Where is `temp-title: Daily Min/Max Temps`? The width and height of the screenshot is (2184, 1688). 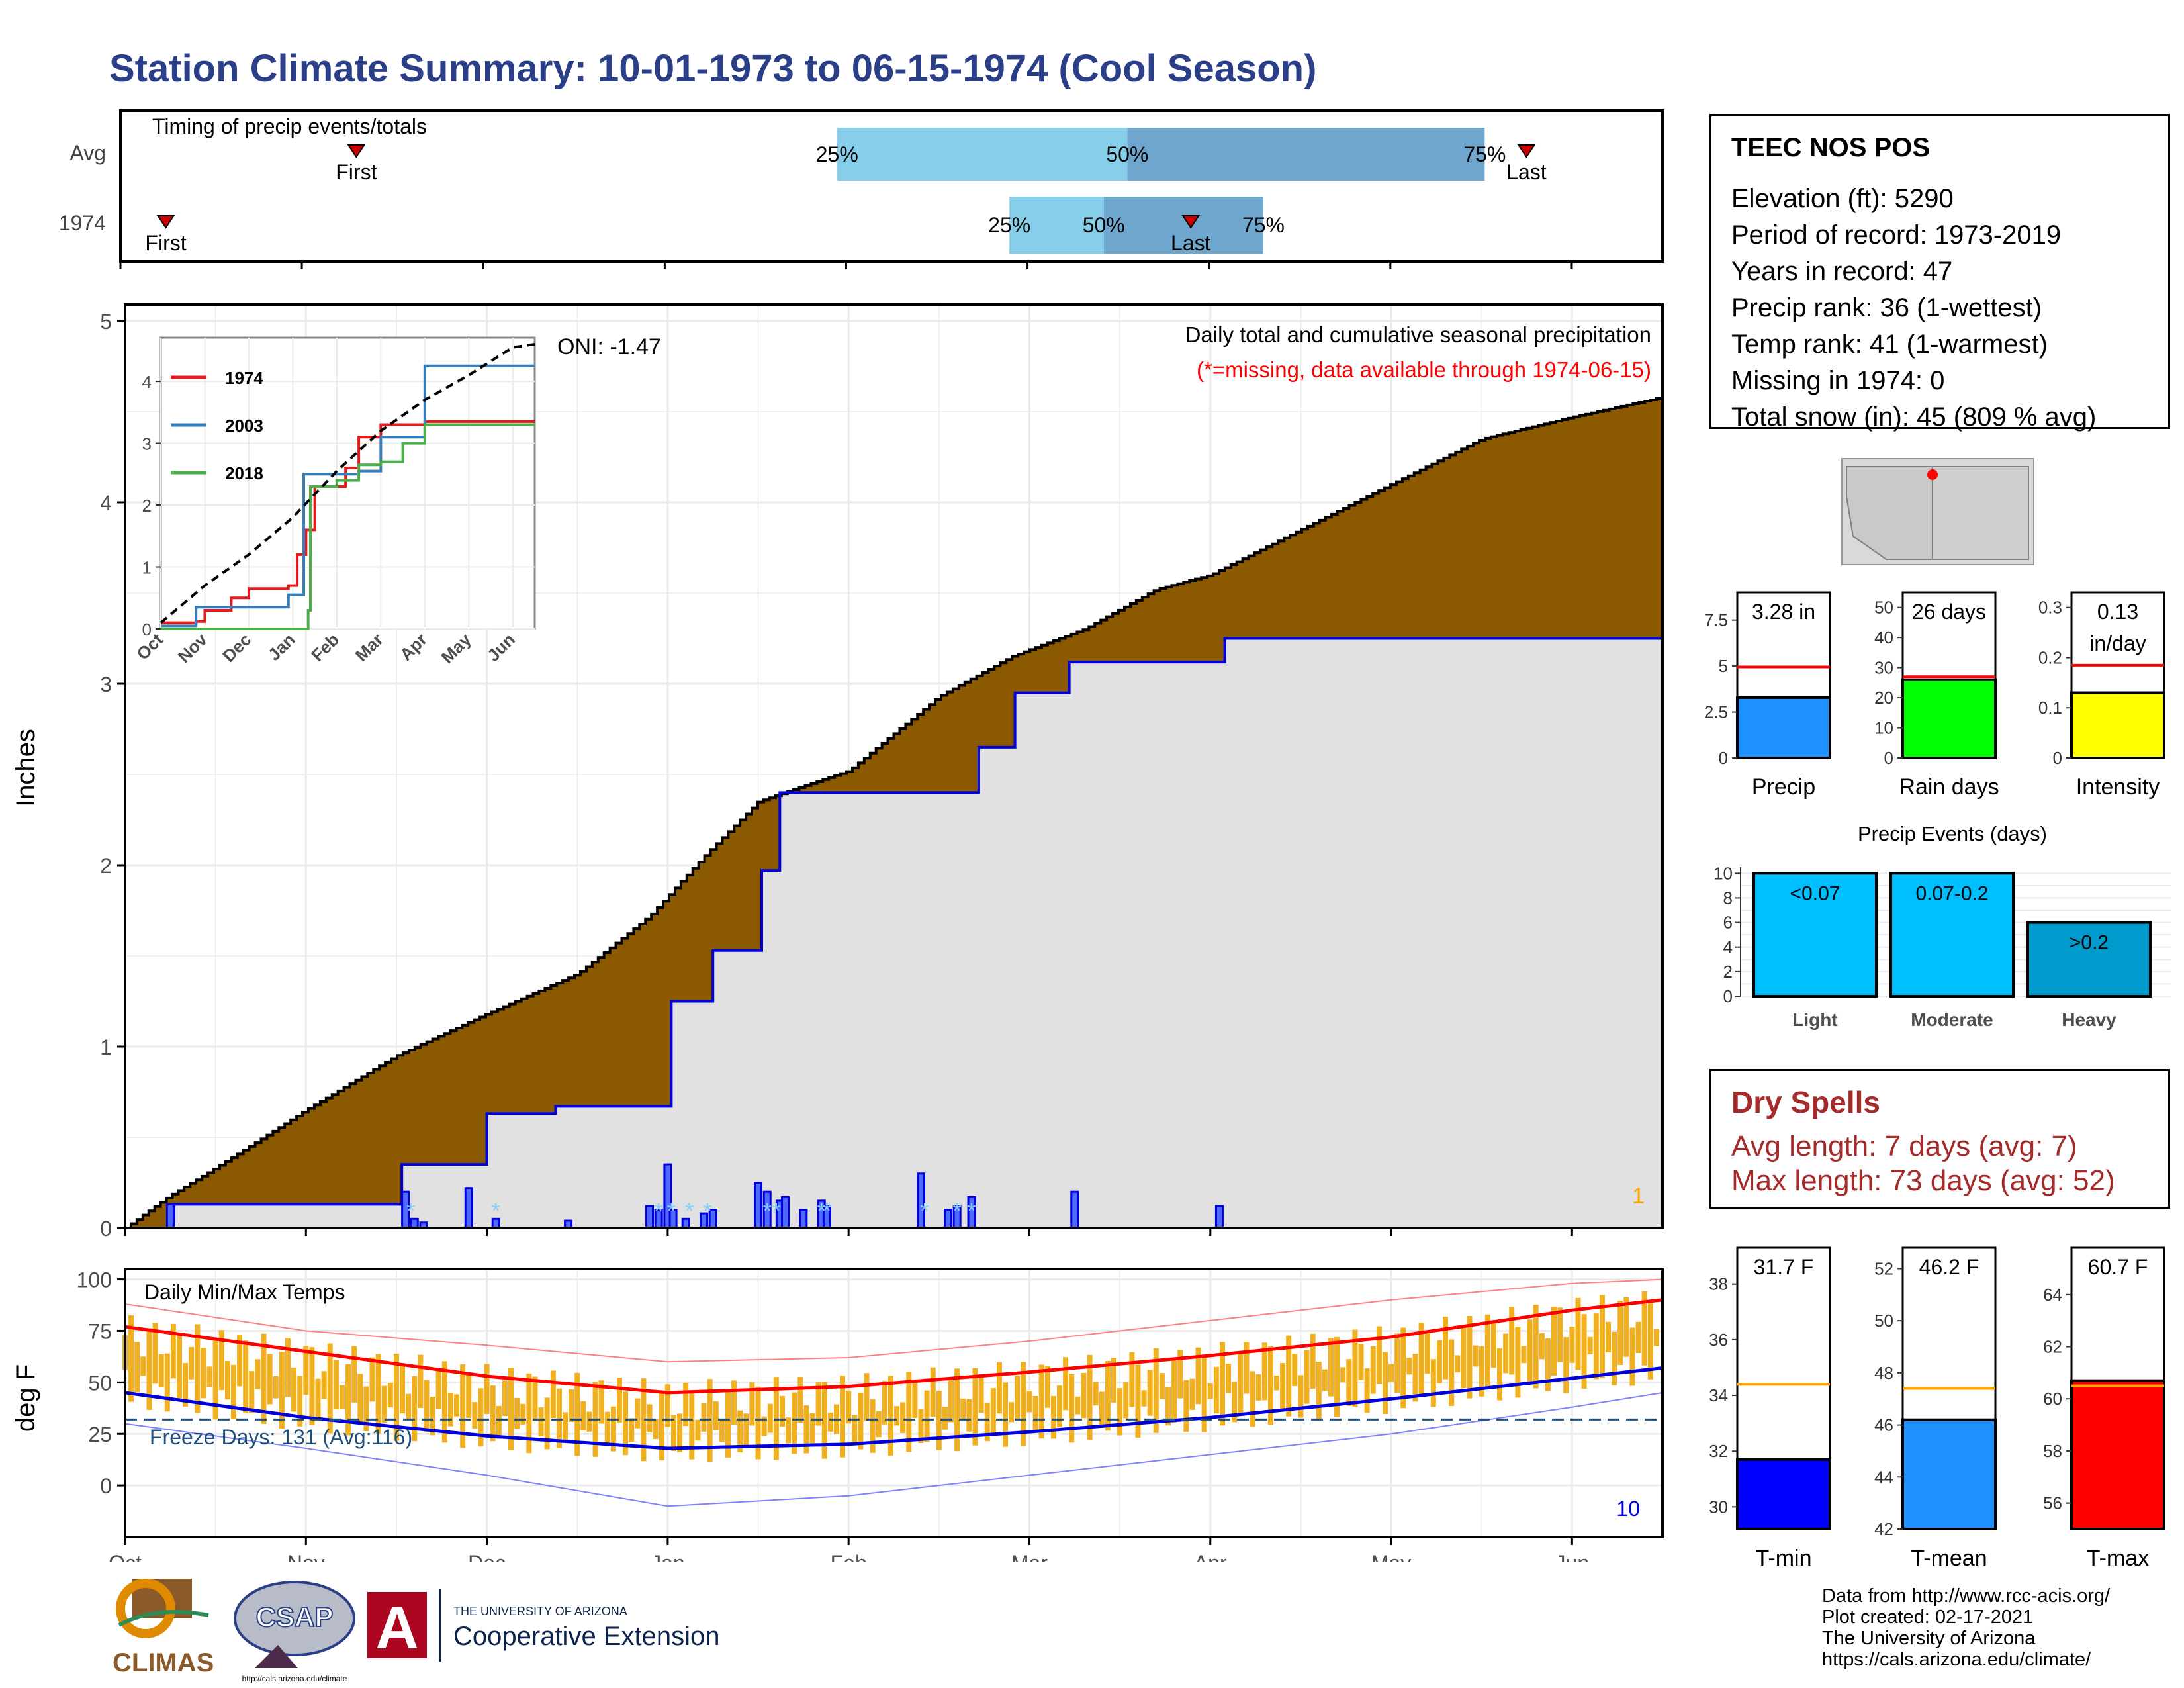
temp-title: Daily Min/Max Temps is located at coordinates (245, 1292).